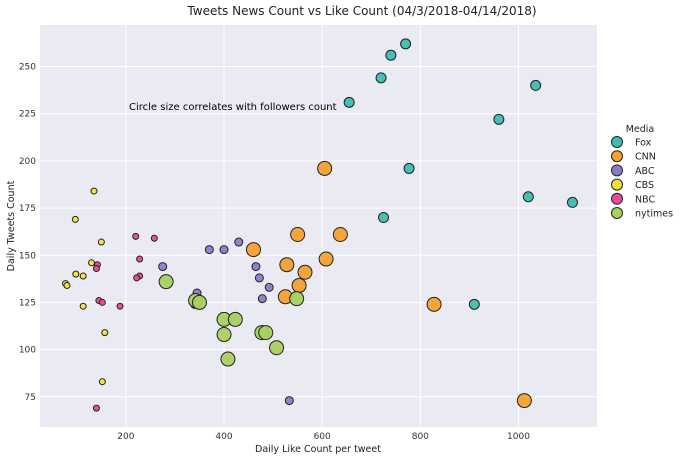  I want to click on x-tick-label: 600, so click(322, 437).